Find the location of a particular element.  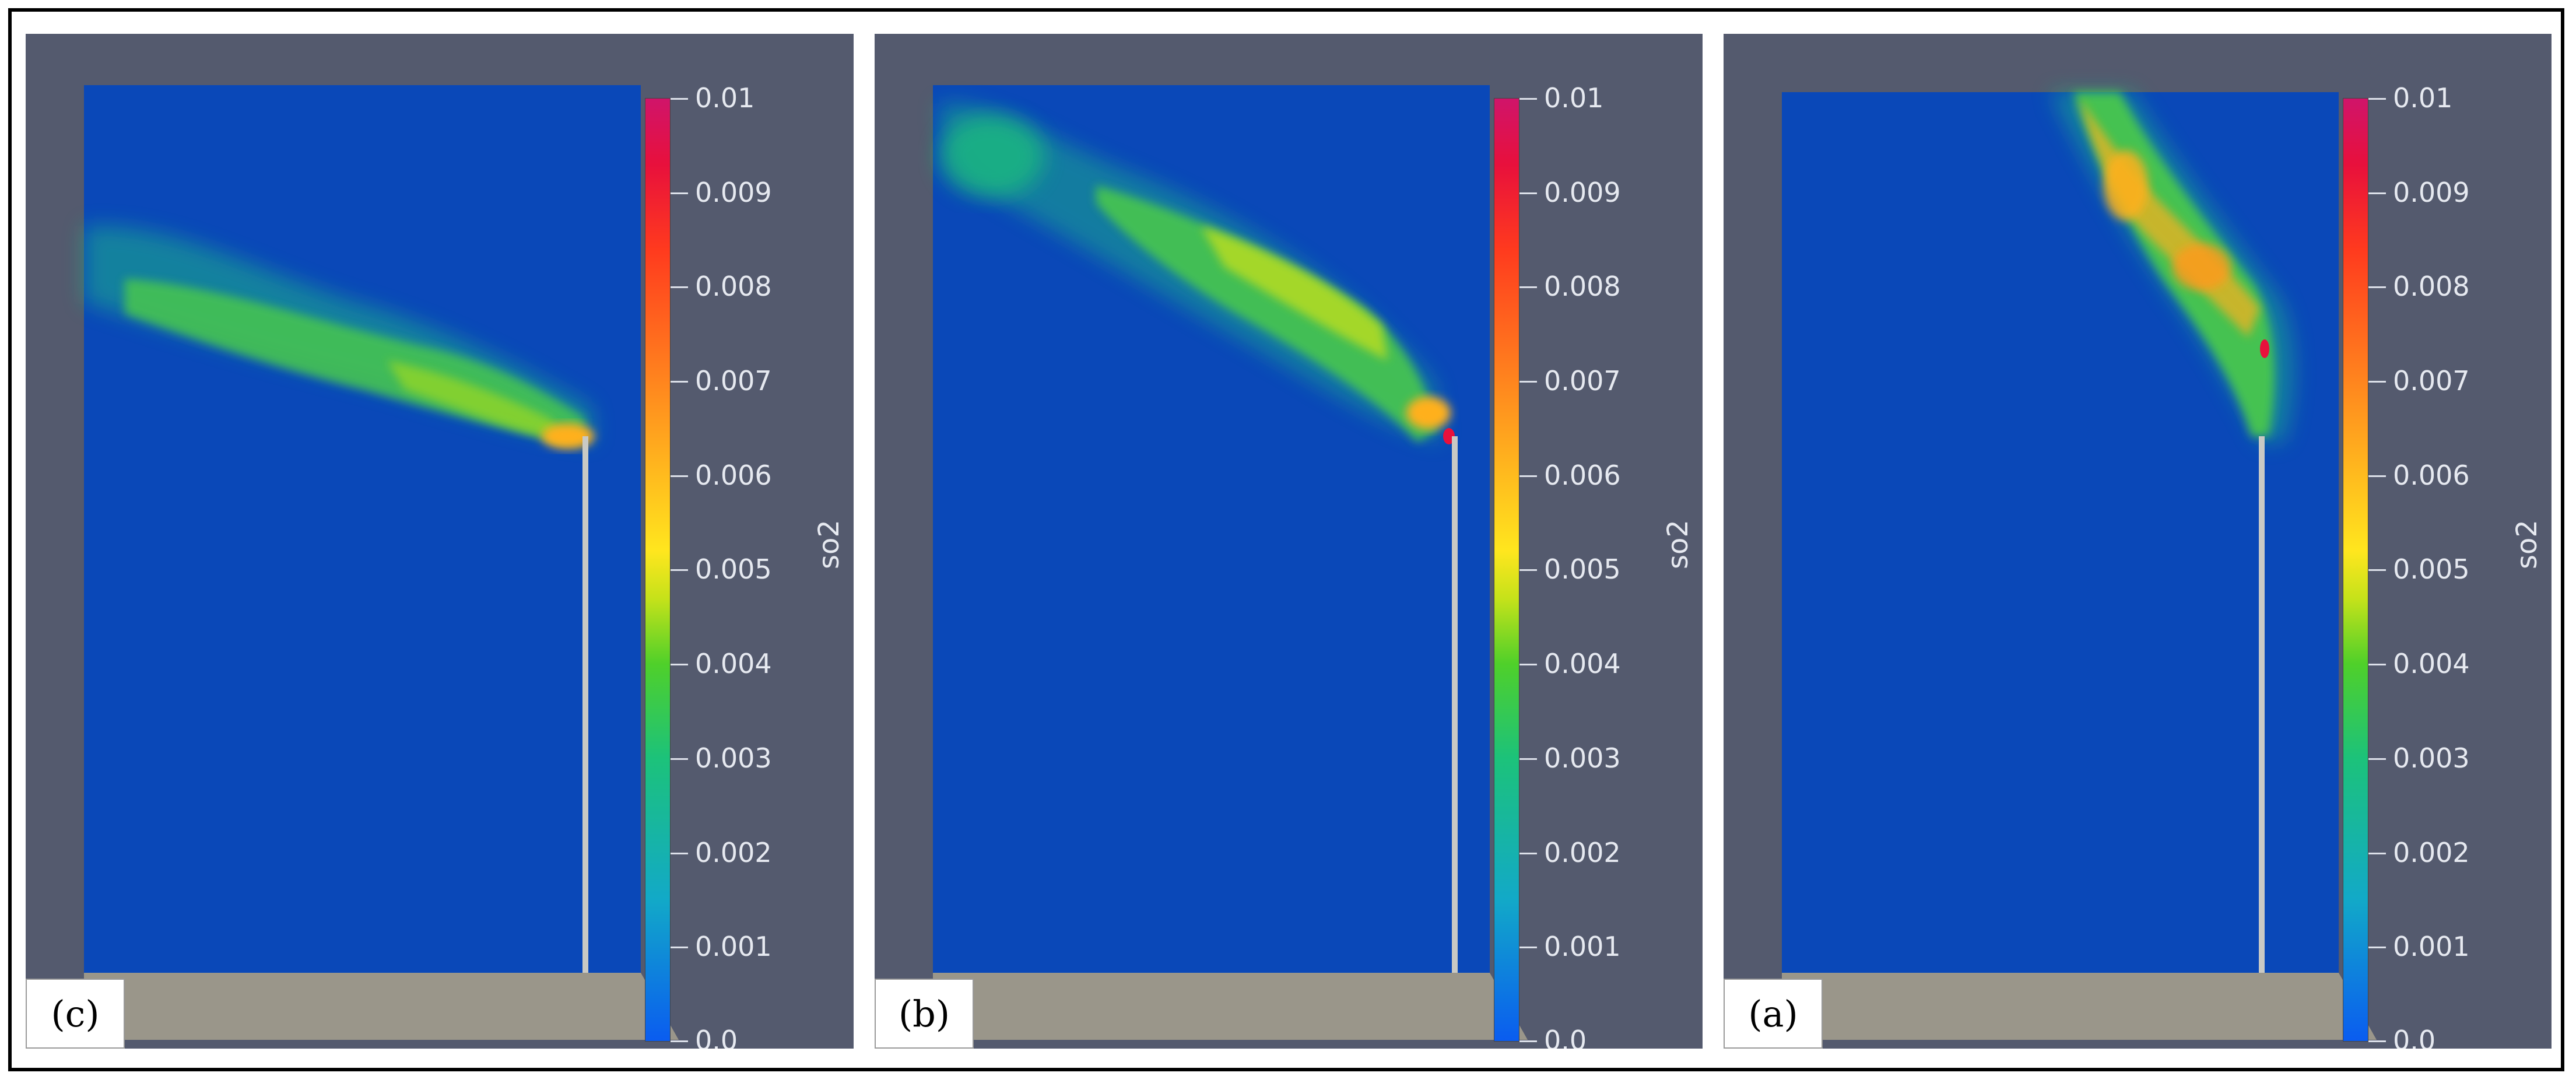

plume-a is located at coordinates (2172, 267).